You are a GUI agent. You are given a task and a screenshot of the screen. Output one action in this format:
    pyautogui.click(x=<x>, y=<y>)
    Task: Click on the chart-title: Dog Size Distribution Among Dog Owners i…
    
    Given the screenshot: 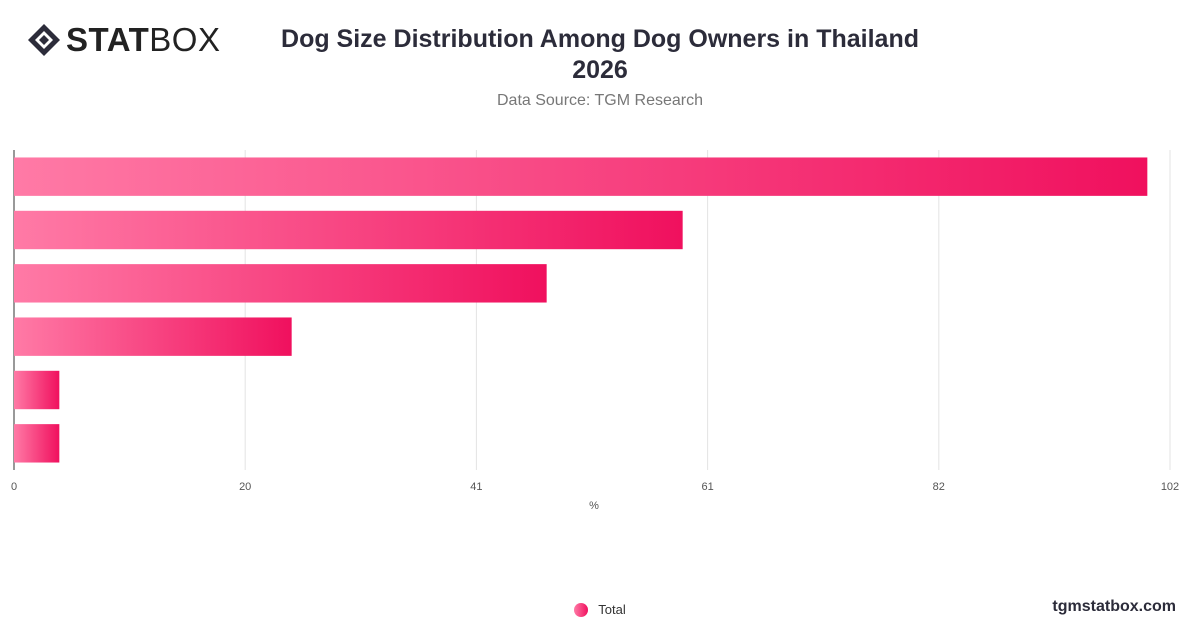 What is the action you would take?
    pyautogui.click(x=600, y=55)
    